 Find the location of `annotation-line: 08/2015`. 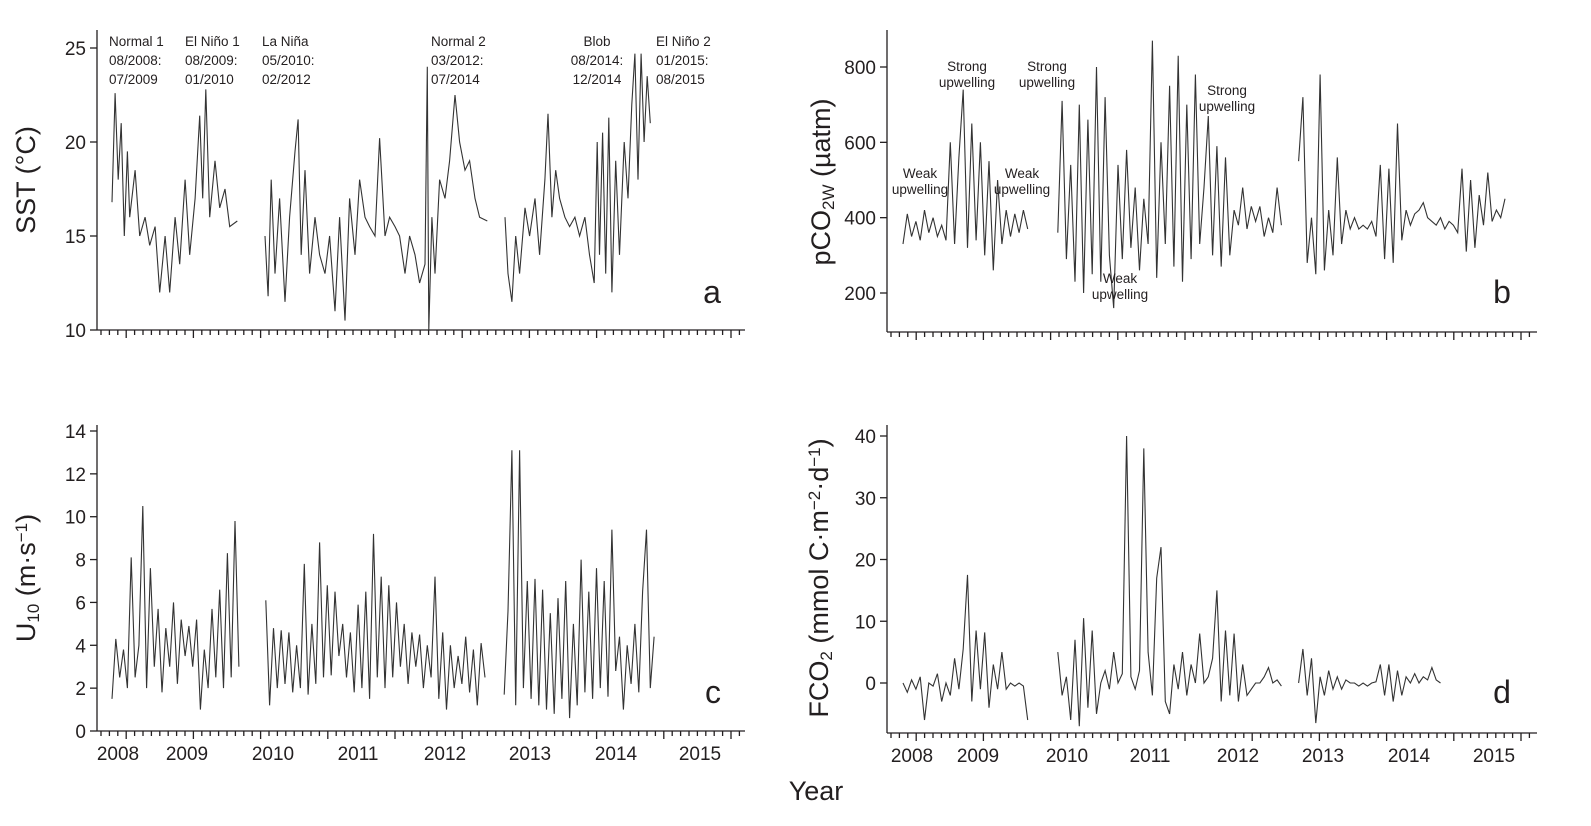

annotation-line: 08/2015 is located at coordinates (680, 79).